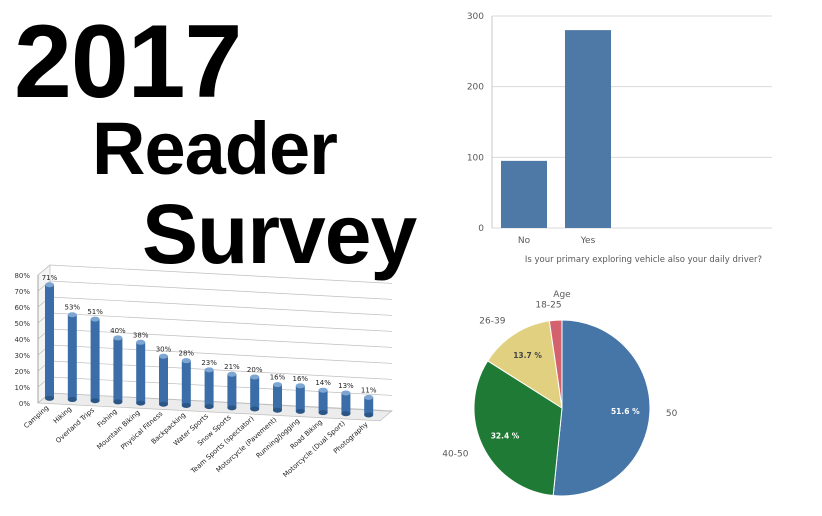 The width and height of the screenshot is (822, 516). Describe the element at coordinates (215, 148) in the screenshot. I see `title-reader: Reader` at that location.